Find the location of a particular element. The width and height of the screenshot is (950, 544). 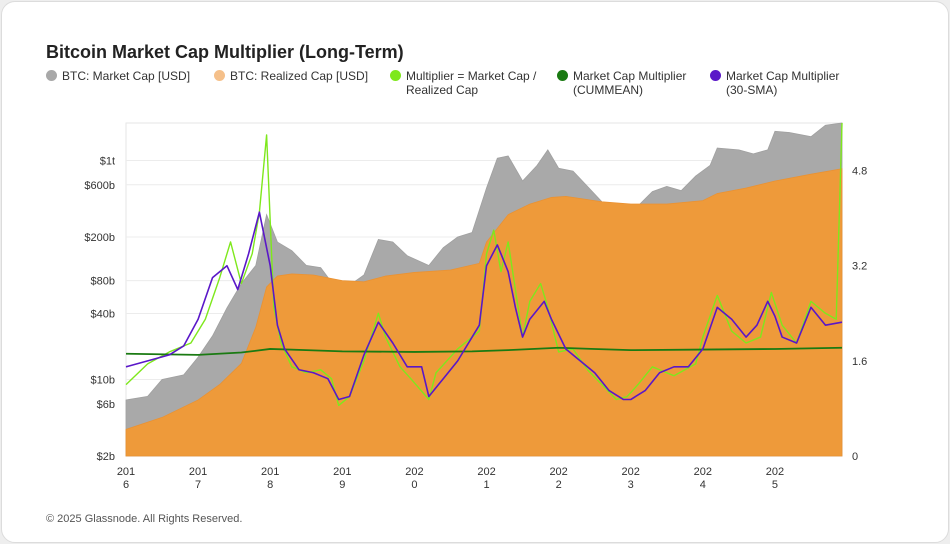

legend-dot-multiplier is located at coordinates (395, 75).